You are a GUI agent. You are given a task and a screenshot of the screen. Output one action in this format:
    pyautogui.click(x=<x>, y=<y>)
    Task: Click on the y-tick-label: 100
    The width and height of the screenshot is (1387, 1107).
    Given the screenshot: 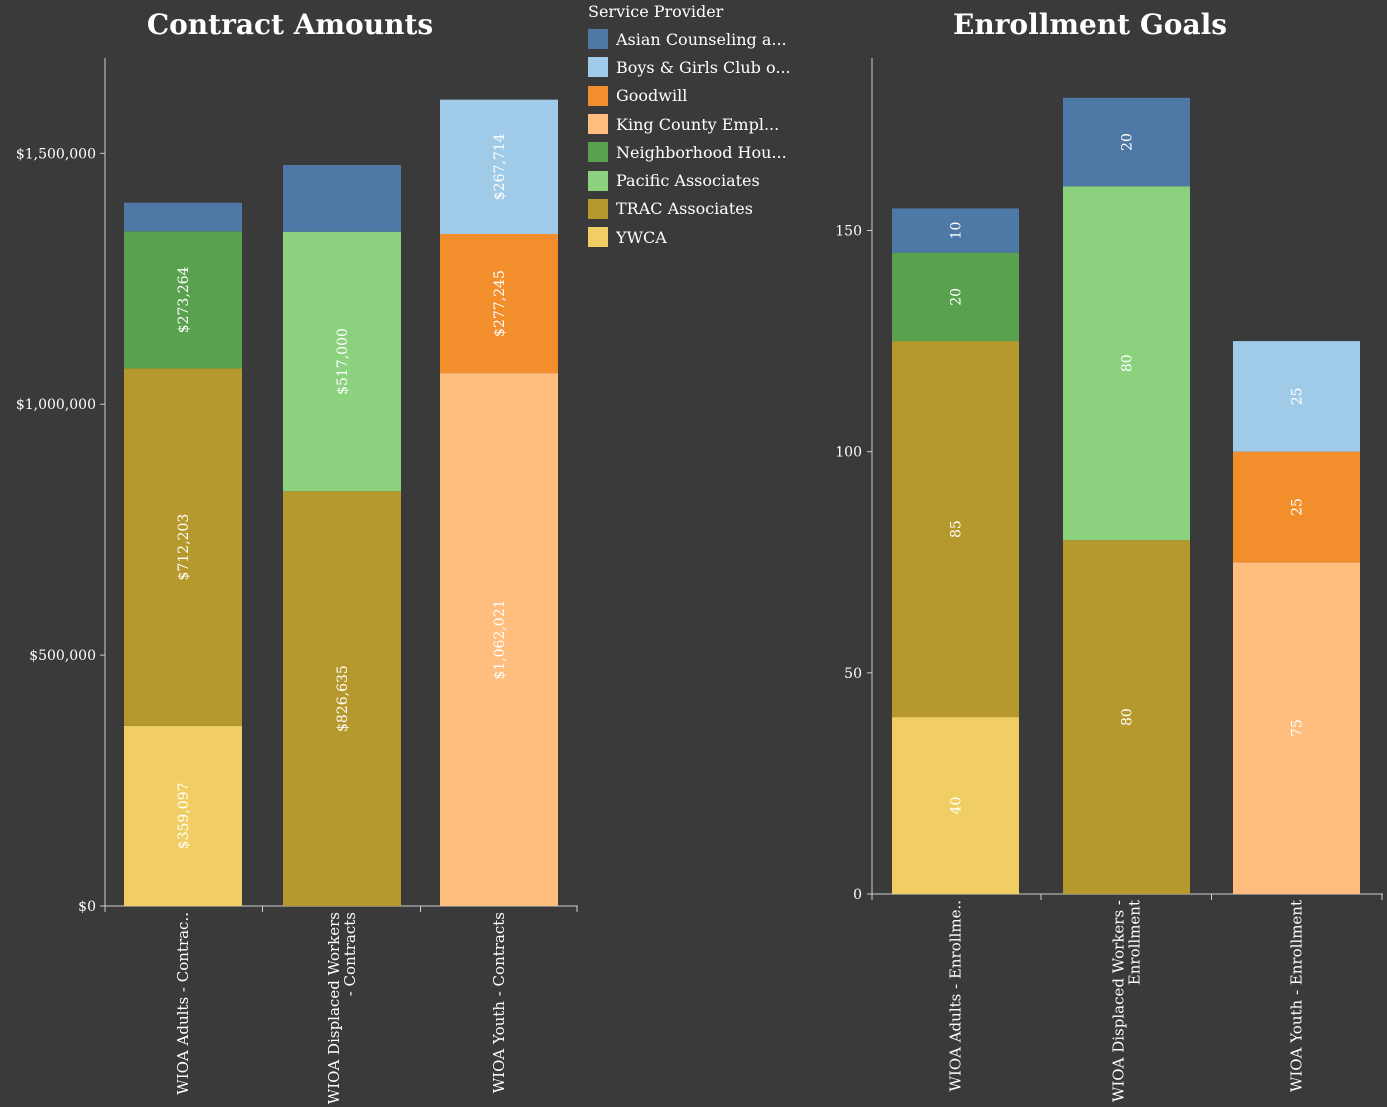 What is the action you would take?
    pyautogui.click(x=848, y=453)
    